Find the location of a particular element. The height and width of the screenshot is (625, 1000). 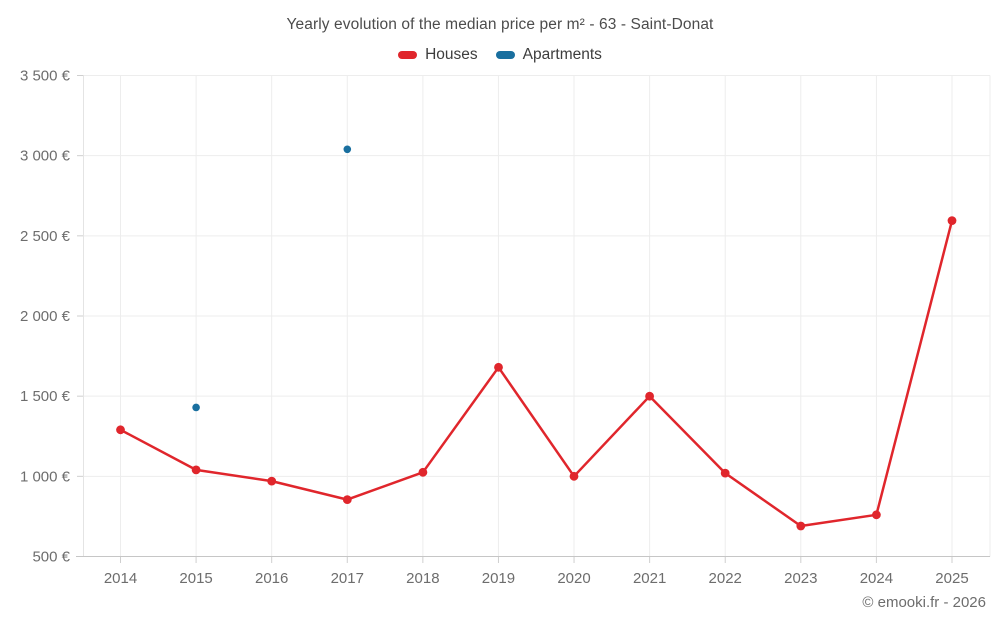

y-tick-label: 500 € is located at coordinates (51, 557).